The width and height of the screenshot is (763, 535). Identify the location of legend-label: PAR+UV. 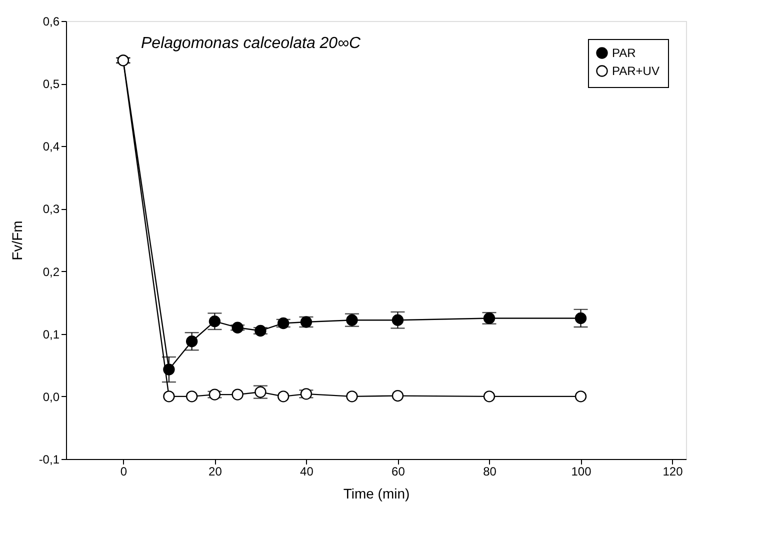
(636, 71).